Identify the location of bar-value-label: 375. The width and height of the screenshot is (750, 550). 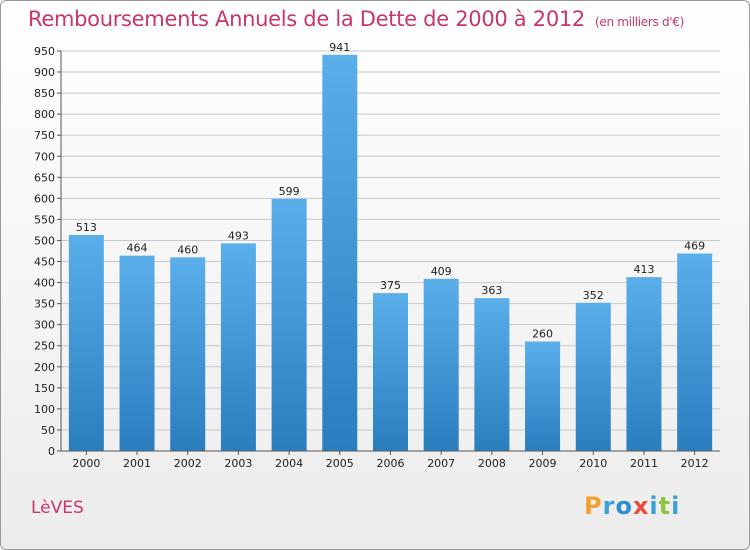
(390, 285).